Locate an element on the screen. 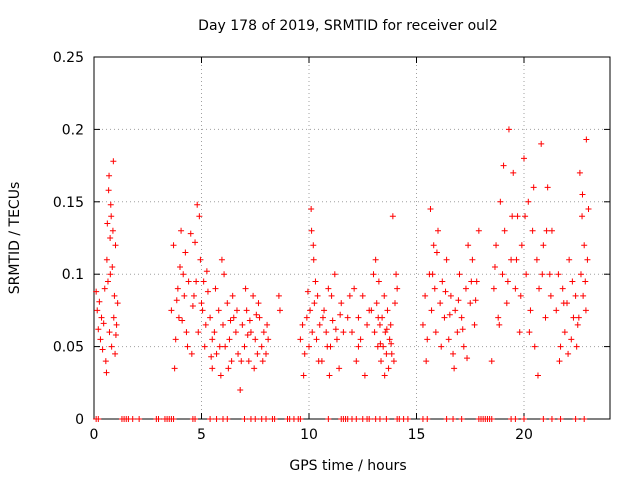  y-axis-label: SRMTID / TECUs is located at coordinates (15, 238).